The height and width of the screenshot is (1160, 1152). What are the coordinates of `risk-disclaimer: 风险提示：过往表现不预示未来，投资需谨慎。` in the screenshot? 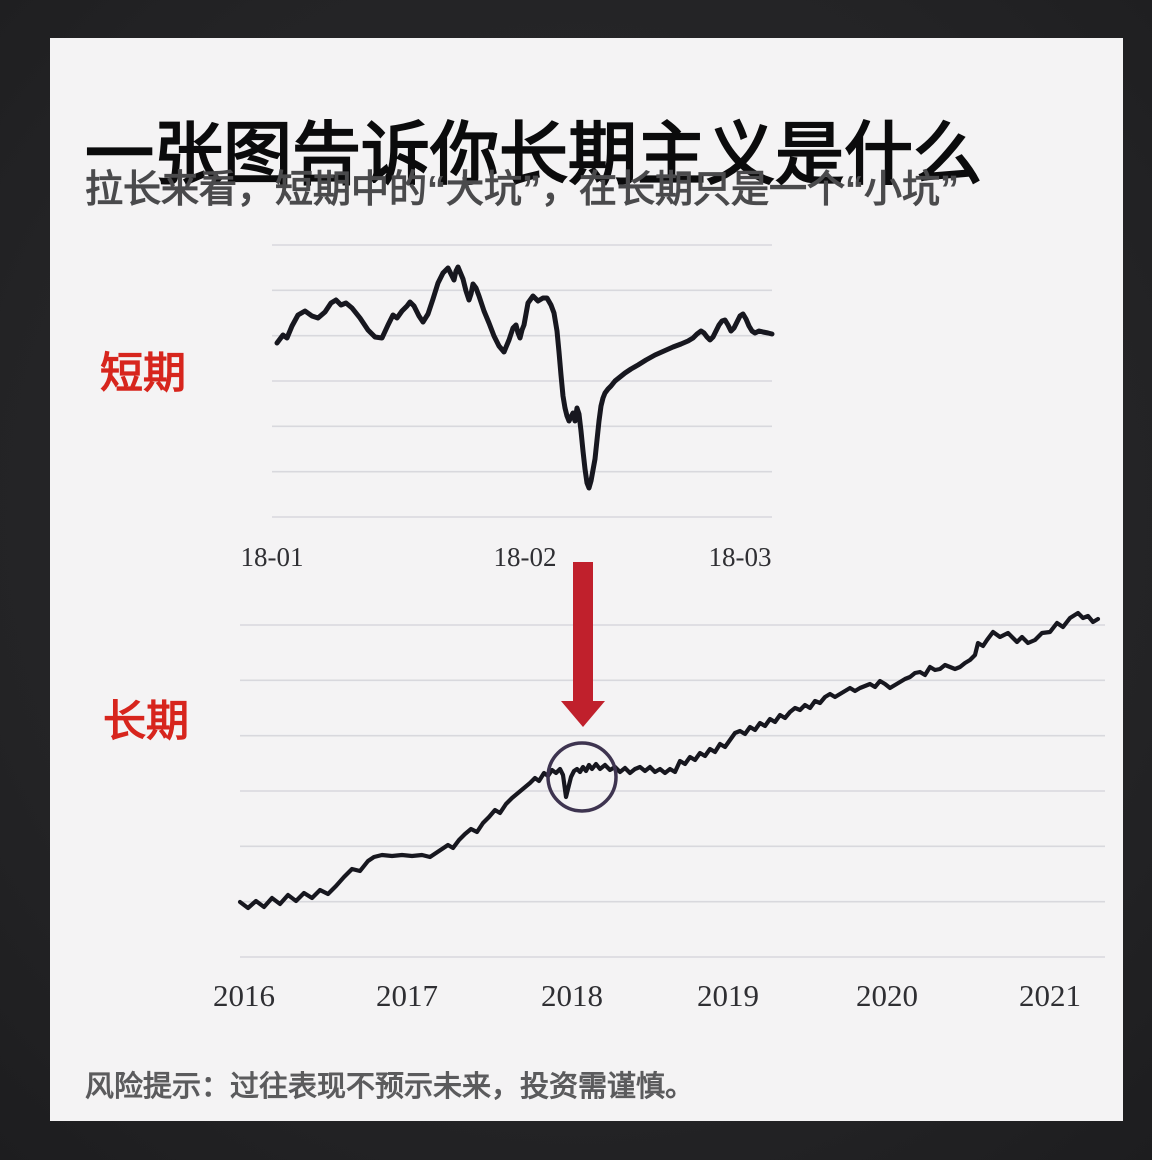 It's located at (390, 1087).